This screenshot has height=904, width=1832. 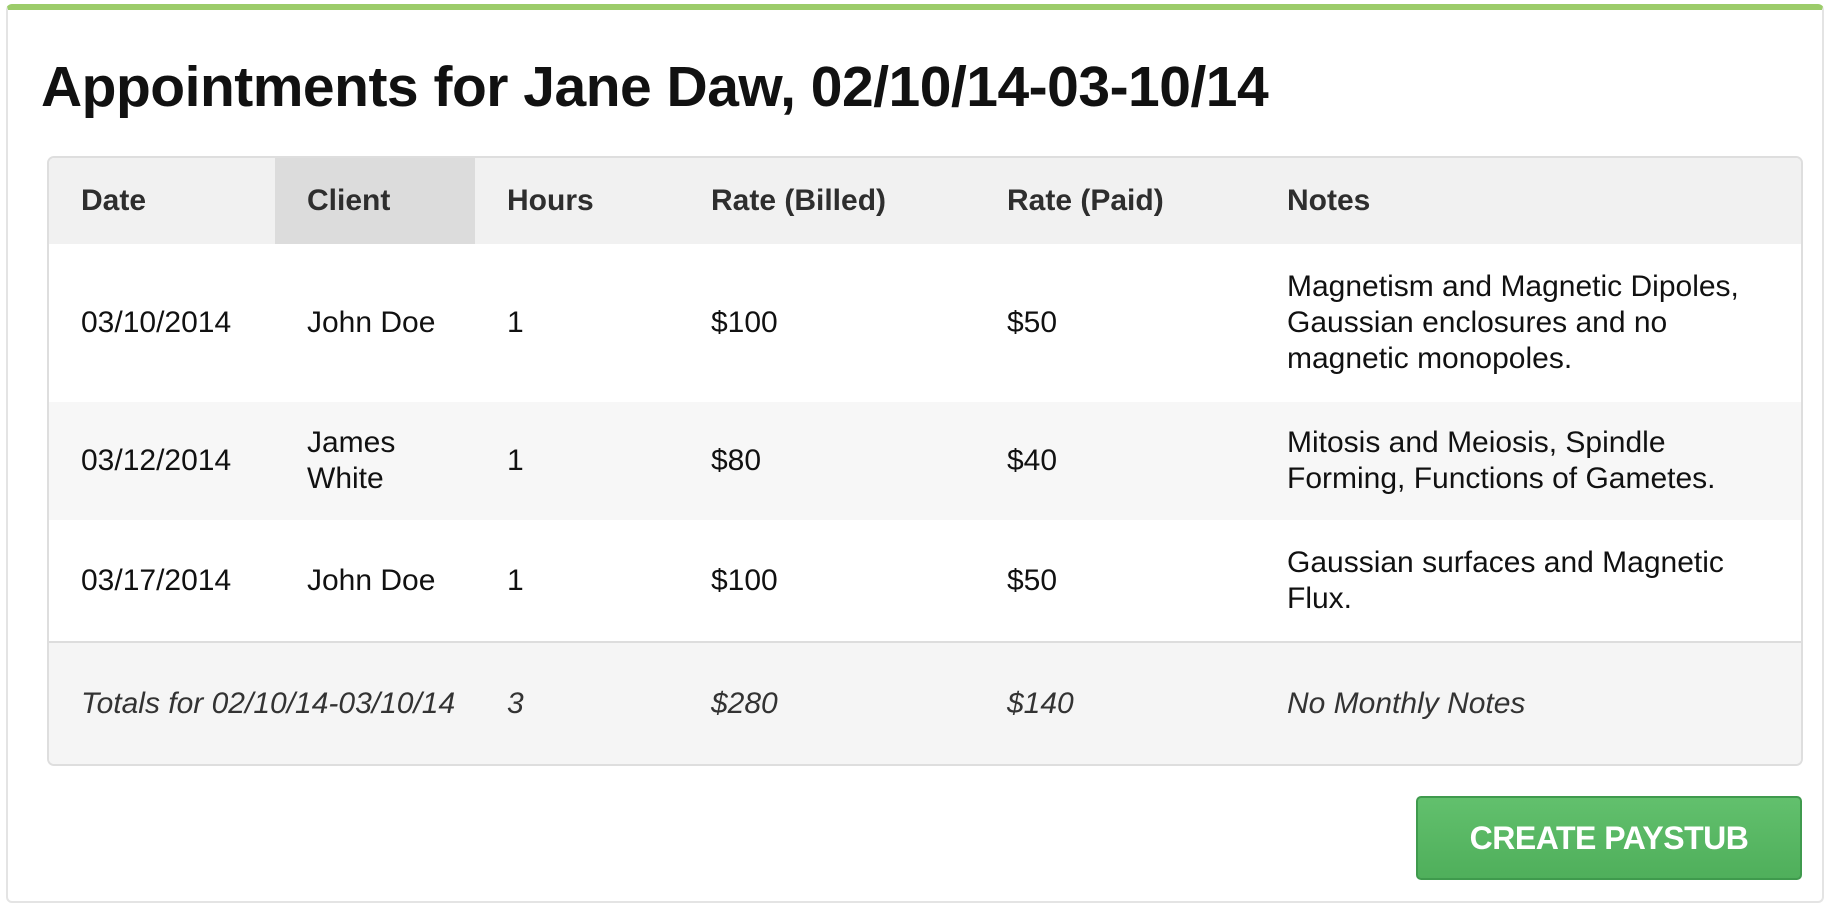 What do you see at coordinates (375, 201) in the screenshot?
I see `column-header-client: Client` at bounding box center [375, 201].